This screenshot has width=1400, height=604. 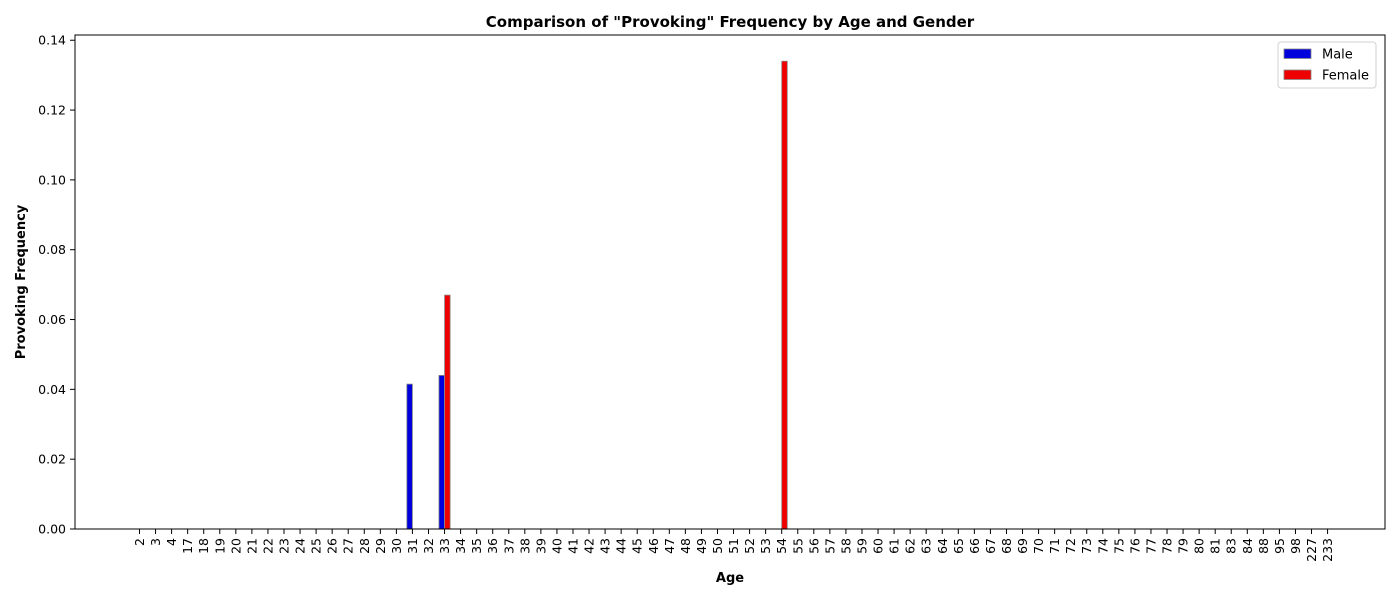 I want to click on x-tick-label: 48, so click(x=685, y=546).